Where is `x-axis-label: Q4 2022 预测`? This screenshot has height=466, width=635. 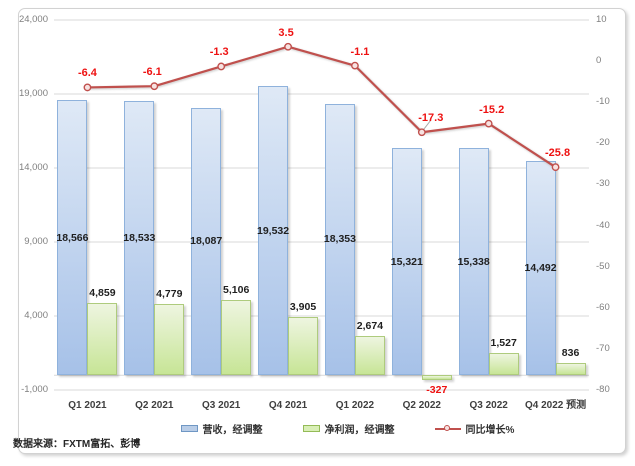
x-axis-label: Q4 2022 预测 is located at coordinates (555, 405).